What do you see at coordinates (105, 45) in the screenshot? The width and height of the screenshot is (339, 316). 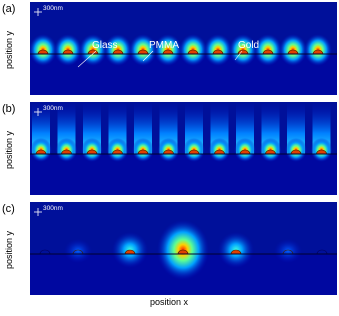 I see `annotation: Glass` at bounding box center [105, 45].